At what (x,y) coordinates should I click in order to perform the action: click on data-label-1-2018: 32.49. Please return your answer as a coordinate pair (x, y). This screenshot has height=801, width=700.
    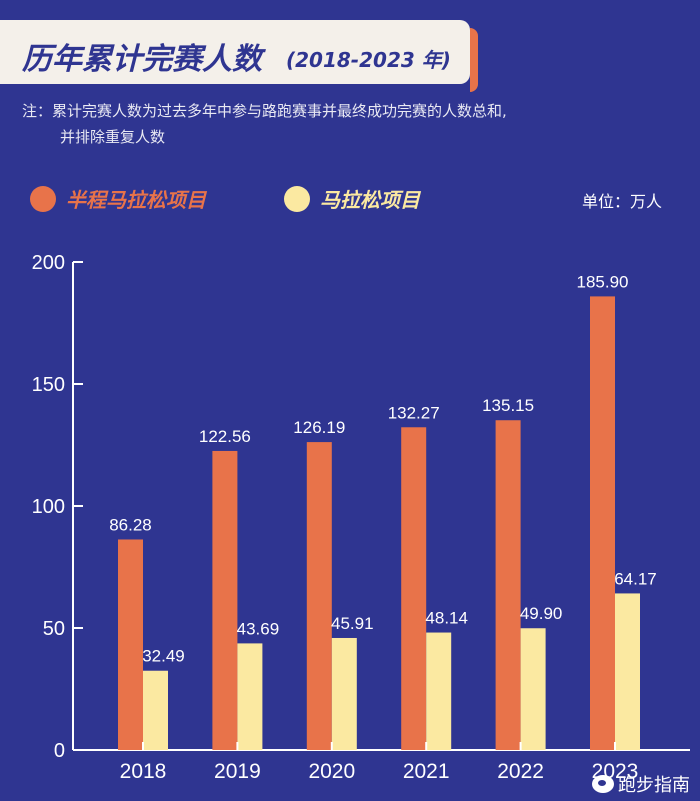
    Looking at the image, I should click on (163, 656).